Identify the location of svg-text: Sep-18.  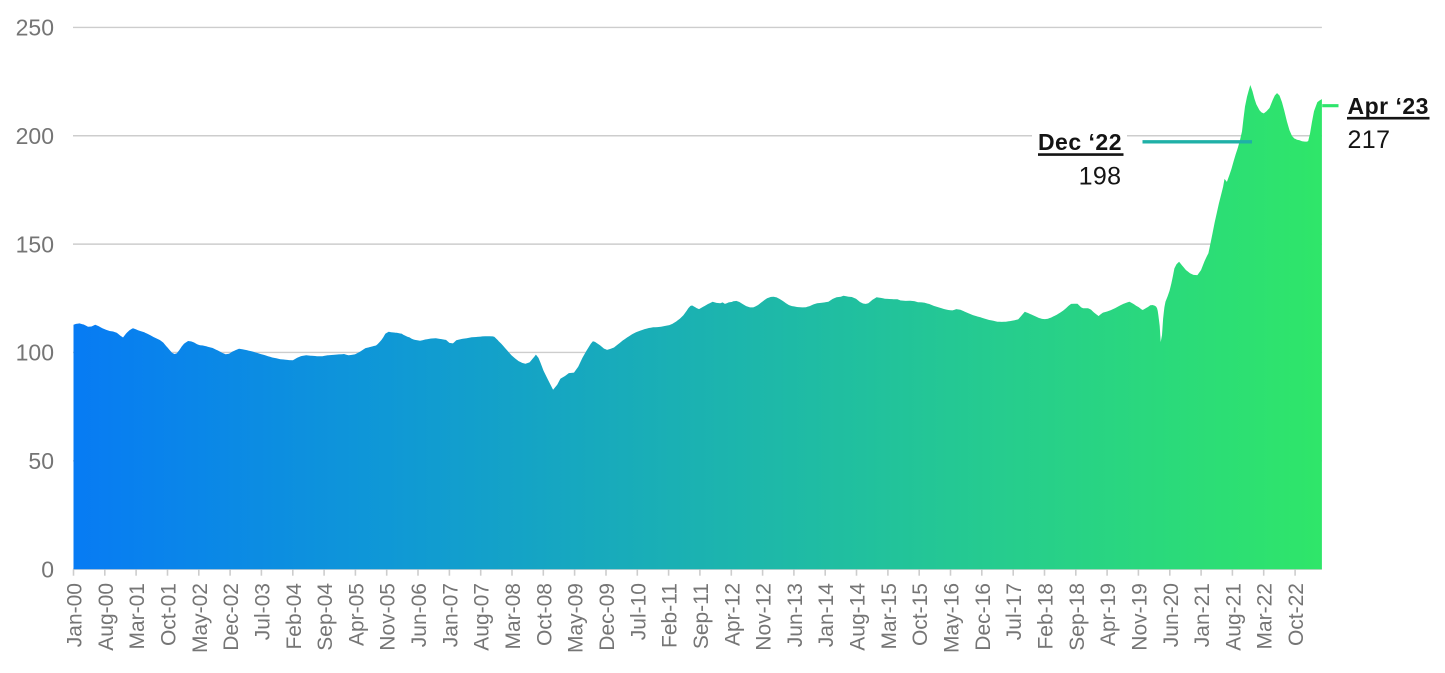
(1077, 617).